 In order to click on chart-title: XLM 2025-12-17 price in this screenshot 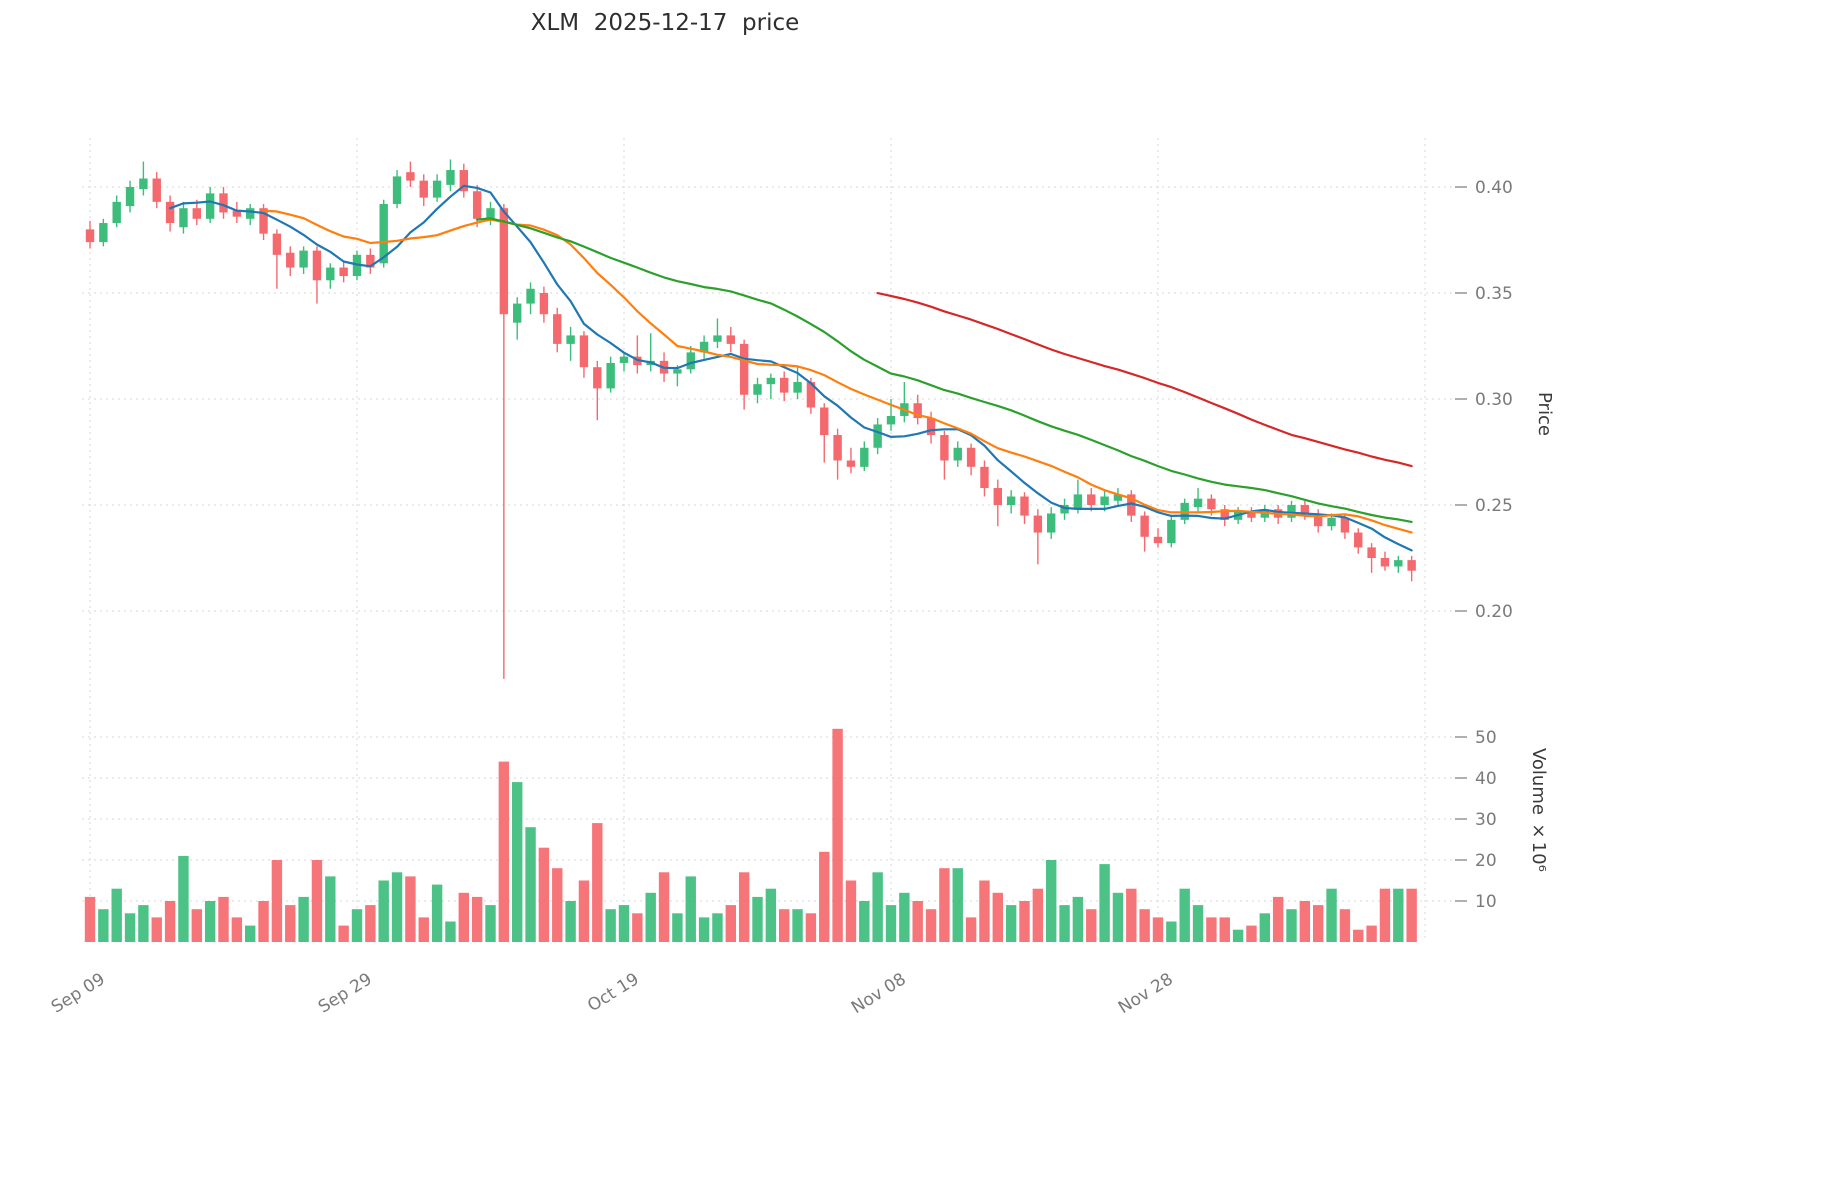, I will do `click(665, 23)`.